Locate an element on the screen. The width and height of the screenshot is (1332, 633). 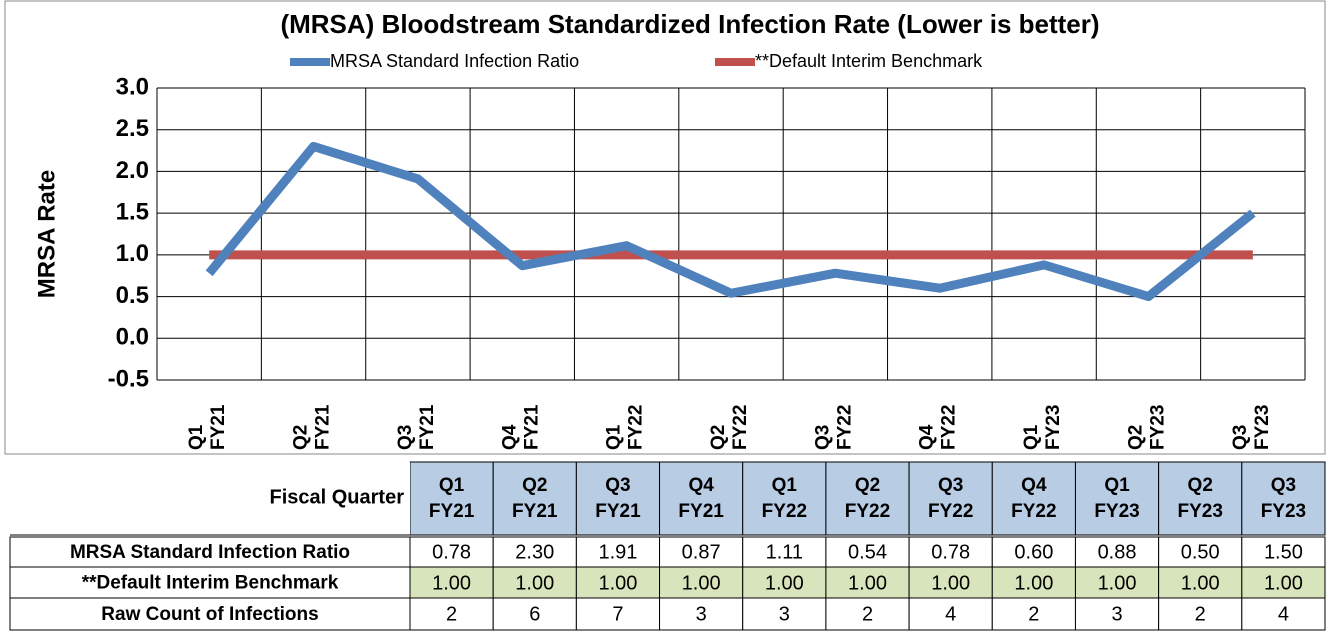
table-header: Q1 FY23 is located at coordinates (1116, 498).